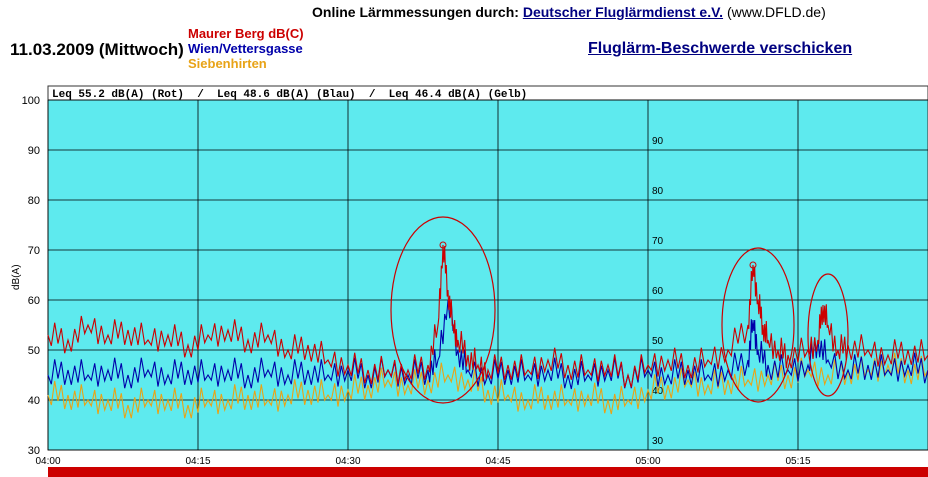 The width and height of the screenshot is (928, 477). I want to click on dfld-link: Deutscher Fluglärmdienst e.V., so click(623, 12).